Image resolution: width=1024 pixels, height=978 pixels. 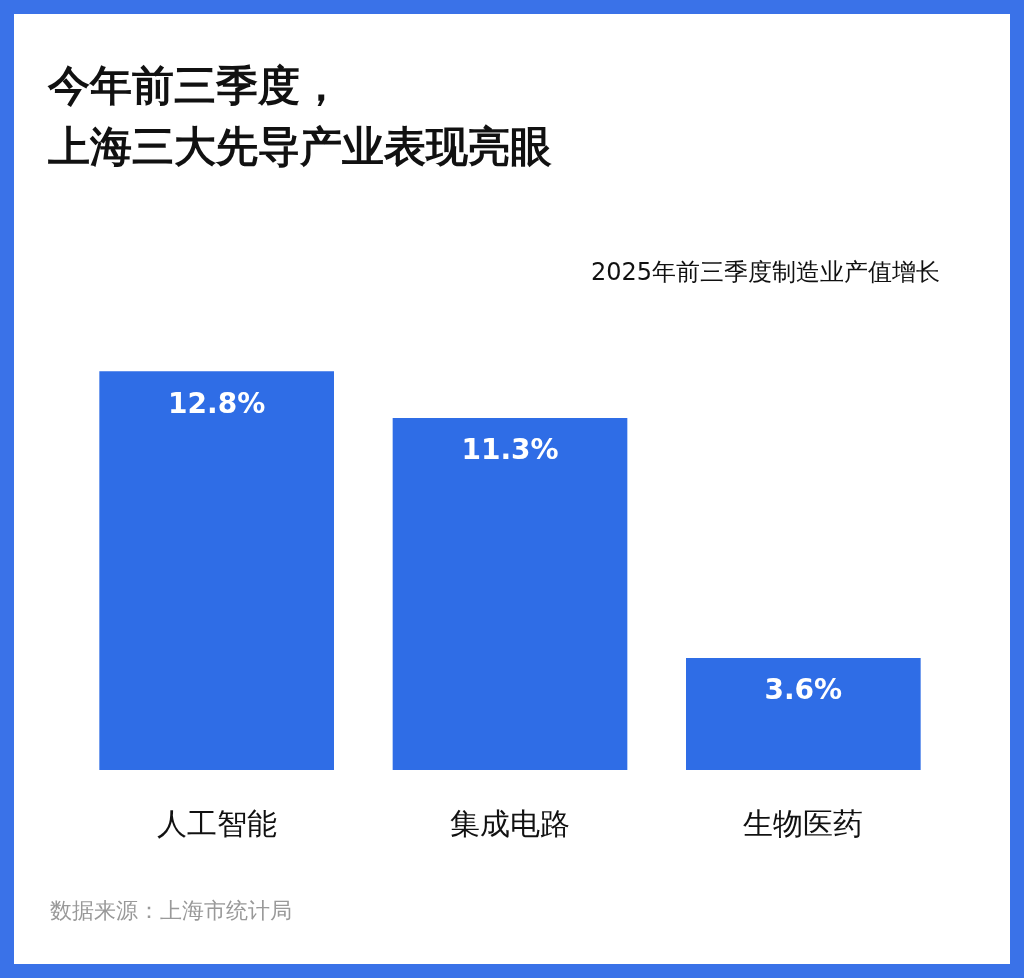 What do you see at coordinates (510, 823) in the screenshot?
I see `x-tick-label: 集成电路` at bounding box center [510, 823].